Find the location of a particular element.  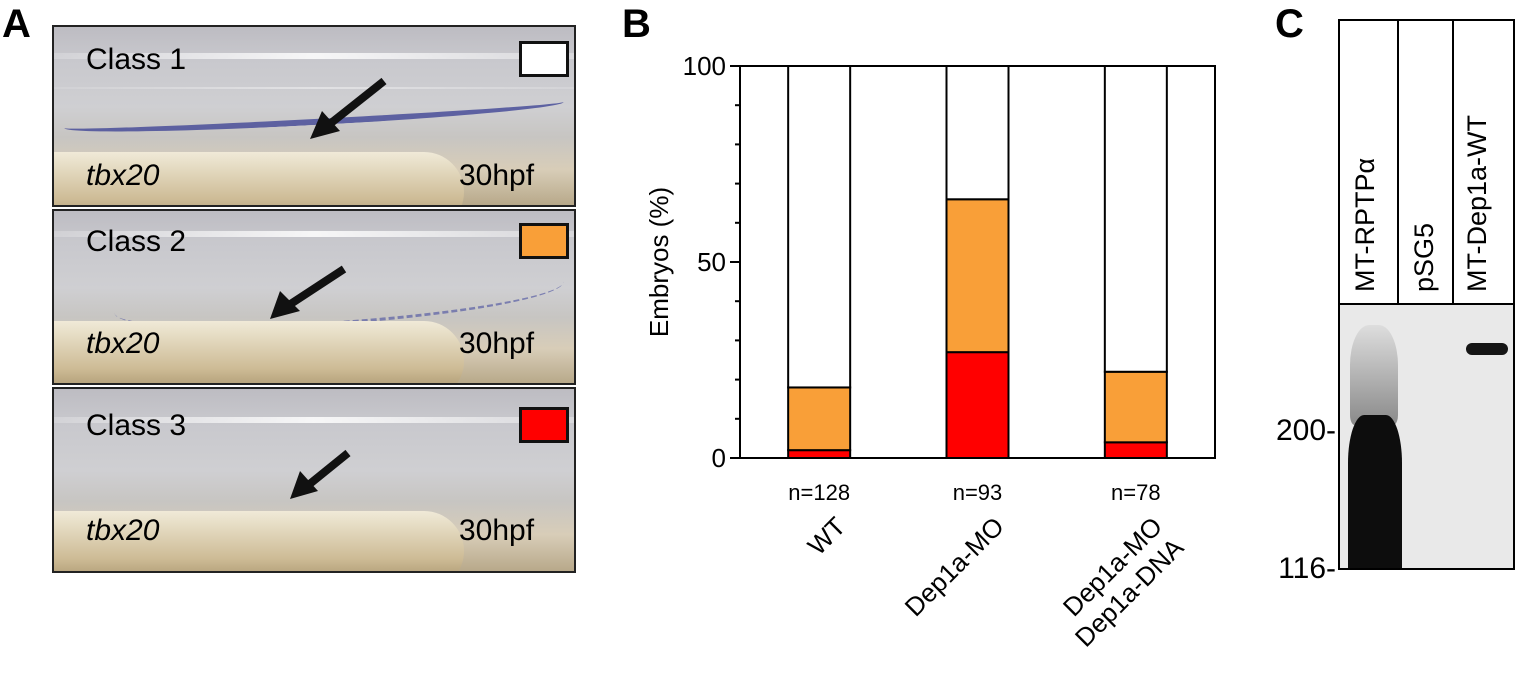

embryo-image-class-2: Class 2 tbx20 30hpf is located at coordinates (314, 297).